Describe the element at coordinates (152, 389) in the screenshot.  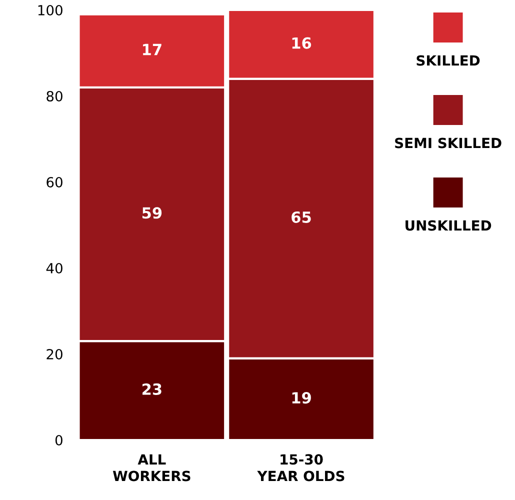
I see `data-label: 23` at that location.